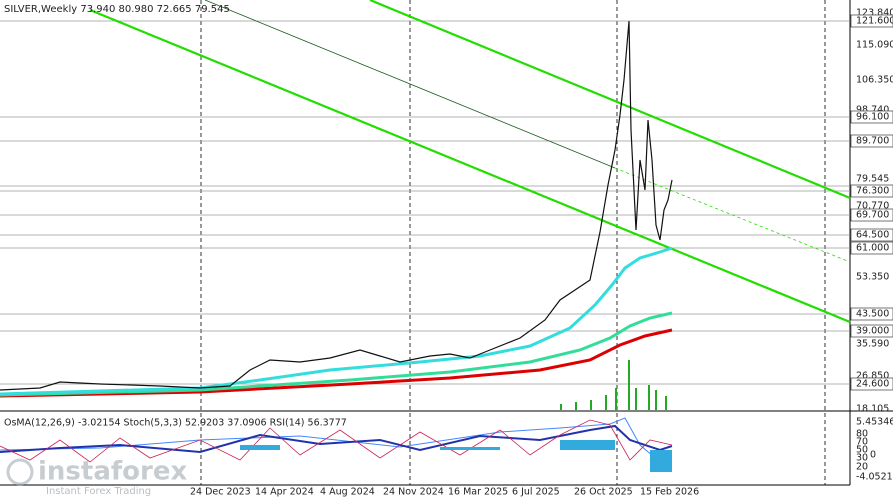  Describe the element at coordinates (478, 492) in the screenshot. I see `date-label: 16 Mar 2025` at that location.